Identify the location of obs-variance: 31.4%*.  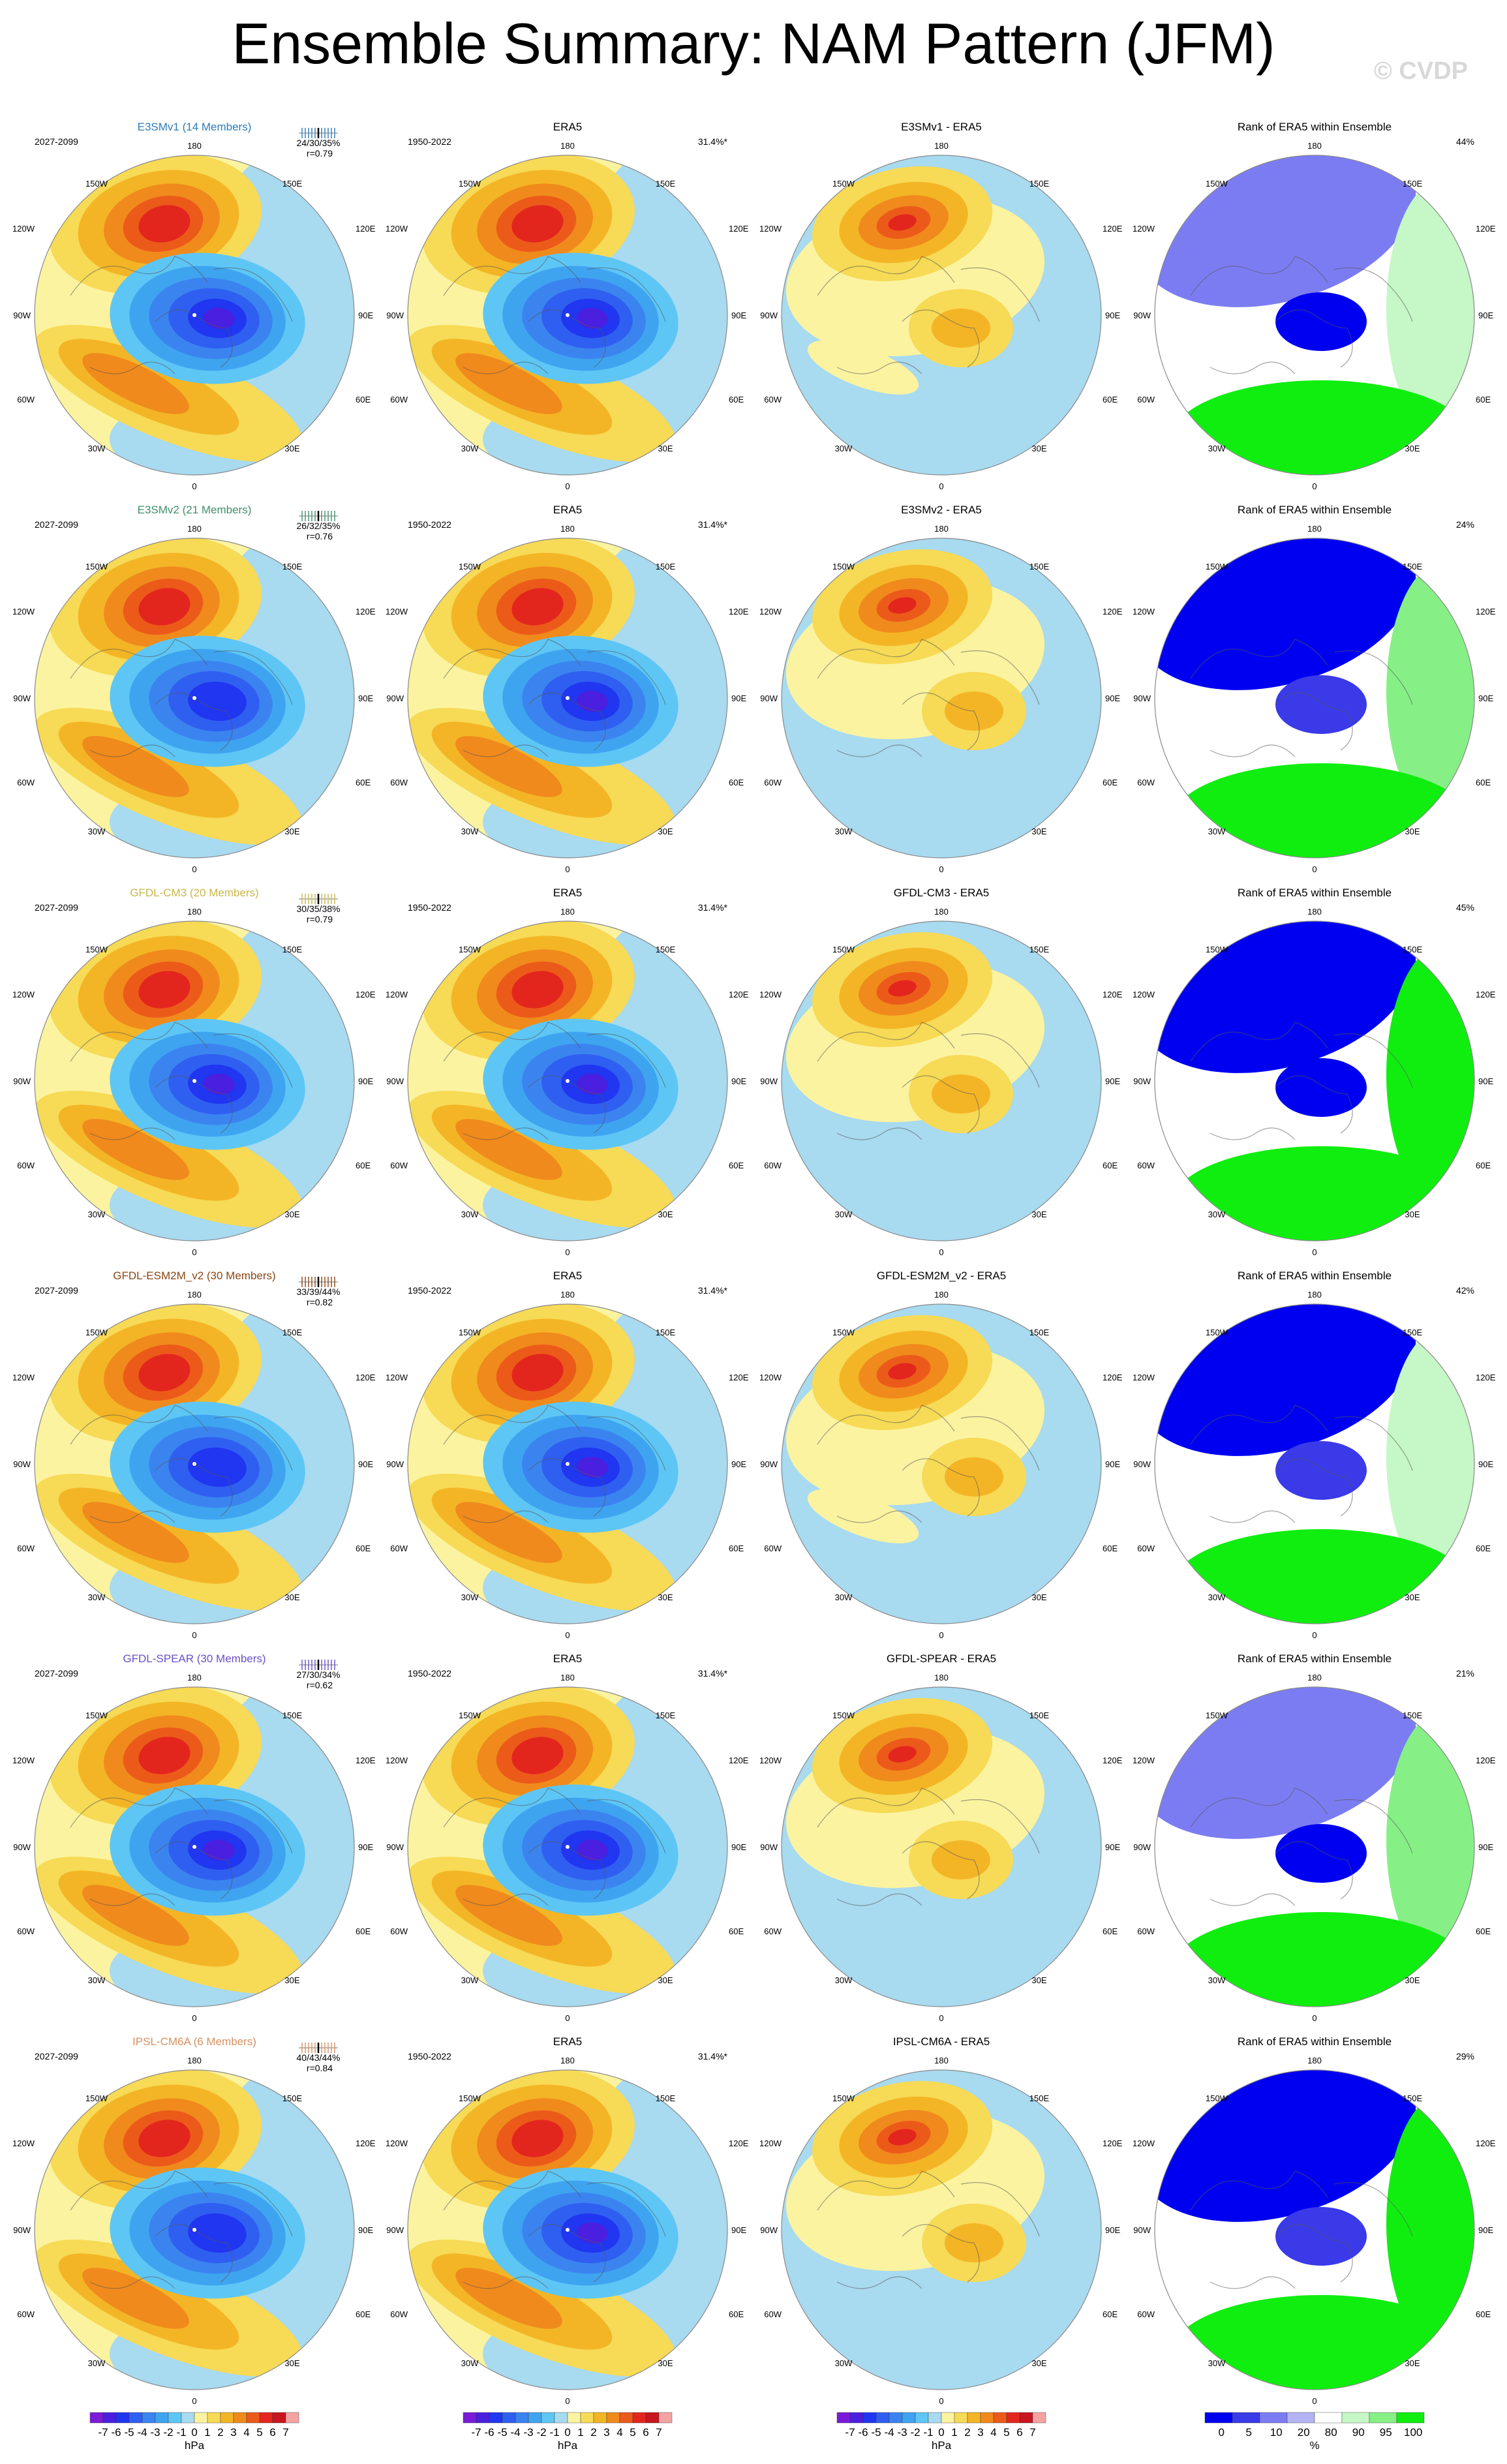
(713, 141).